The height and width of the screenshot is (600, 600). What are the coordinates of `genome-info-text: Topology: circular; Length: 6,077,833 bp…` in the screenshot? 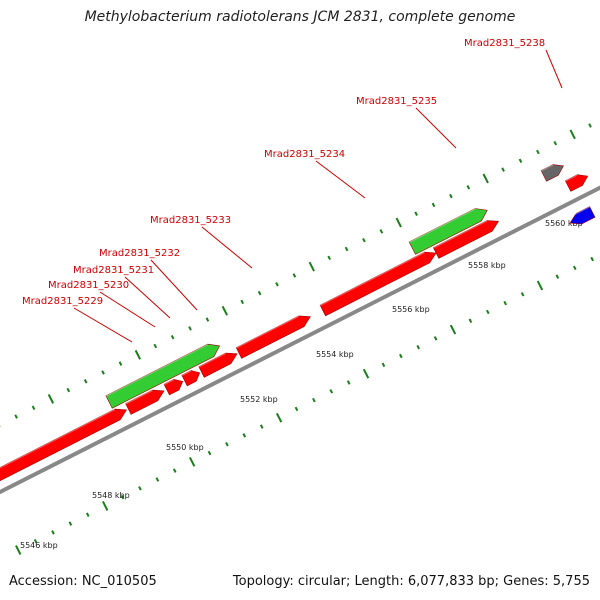 It's located at (411, 581).